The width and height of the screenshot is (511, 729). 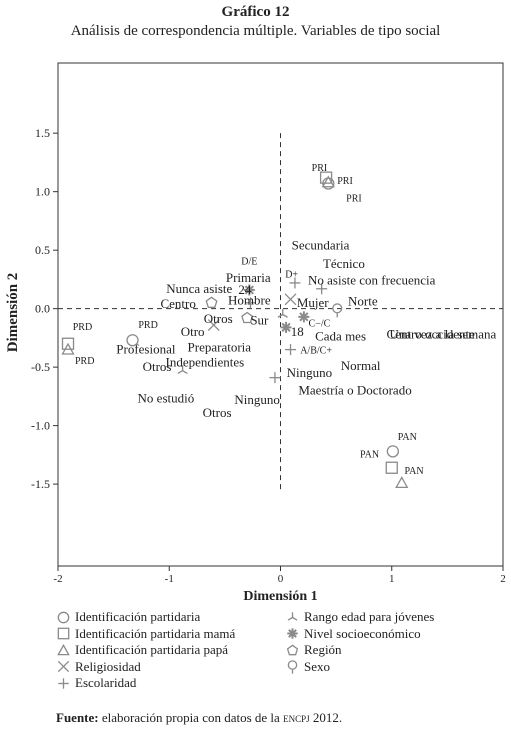 I want to click on chart-title: Gráfico 12, so click(x=255, y=12).